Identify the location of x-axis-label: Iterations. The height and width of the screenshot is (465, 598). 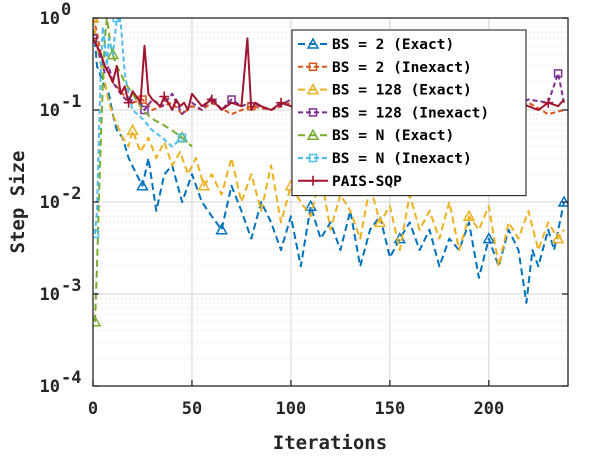
(330, 443).